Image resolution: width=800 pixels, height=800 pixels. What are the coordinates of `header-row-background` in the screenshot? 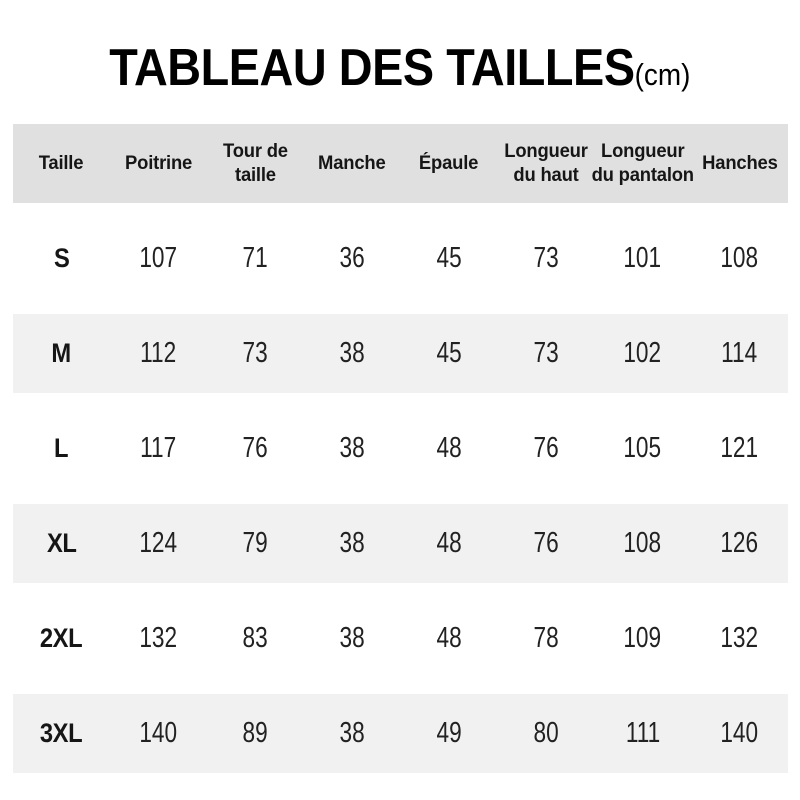 It's located at (400, 163).